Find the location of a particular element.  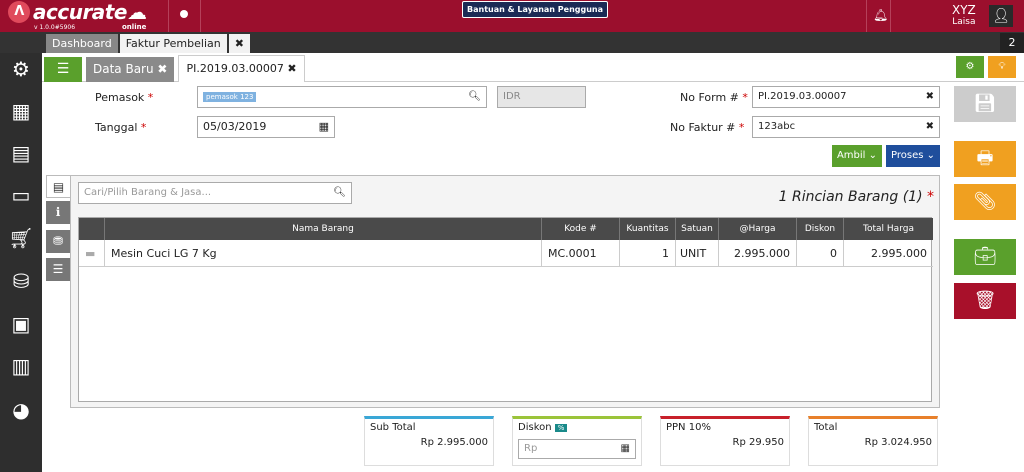

pemasok-input: pemasok 123 🔍︎ is located at coordinates (342, 97).